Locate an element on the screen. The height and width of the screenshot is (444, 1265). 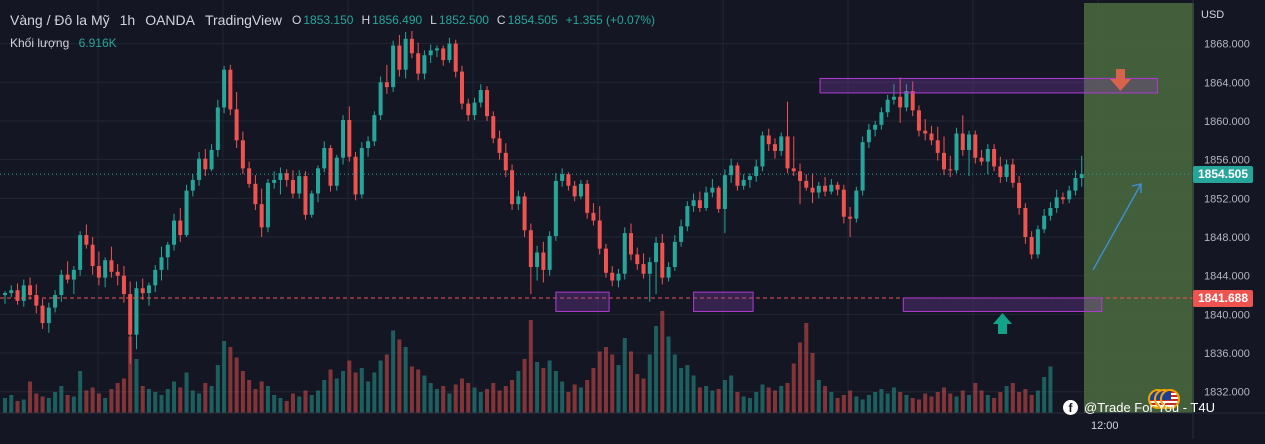
interval-label: 1h is located at coordinates (127, 20).